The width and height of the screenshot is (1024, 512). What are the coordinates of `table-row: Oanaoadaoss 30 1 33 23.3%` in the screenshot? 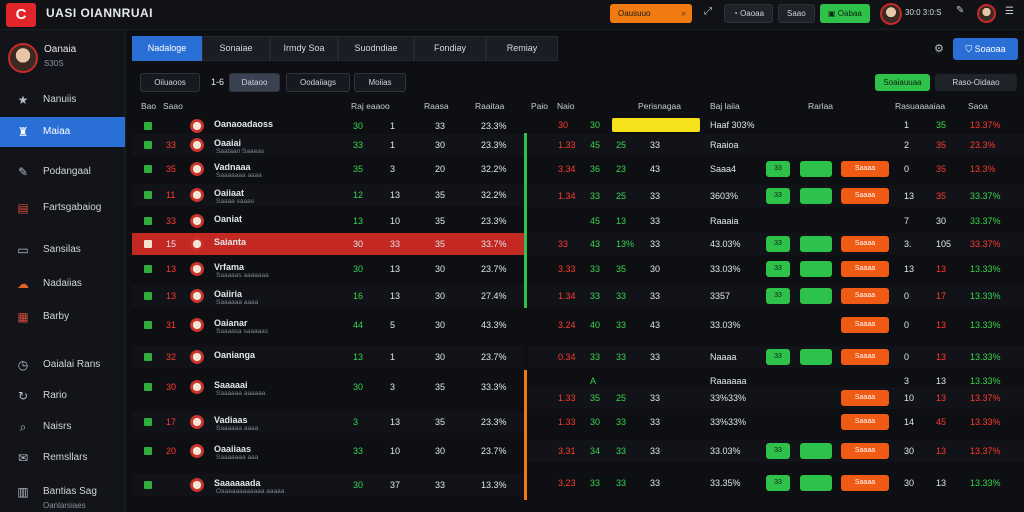 It's located at (328, 126).